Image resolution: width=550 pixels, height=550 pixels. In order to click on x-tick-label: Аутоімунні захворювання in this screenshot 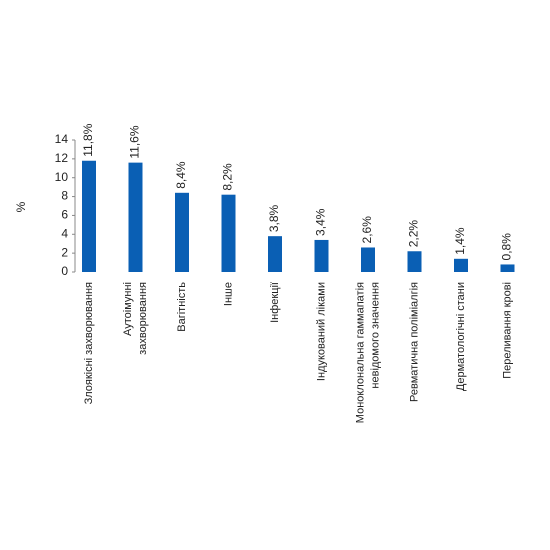, I will do `click(135, 318)`.